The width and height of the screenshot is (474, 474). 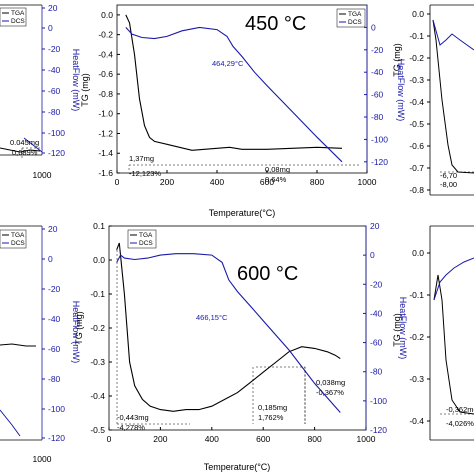 What do you see at coordinates (460, 409) in the screenshot?
I see `annotation: -0,362mg` at bounding box center [460, 409].